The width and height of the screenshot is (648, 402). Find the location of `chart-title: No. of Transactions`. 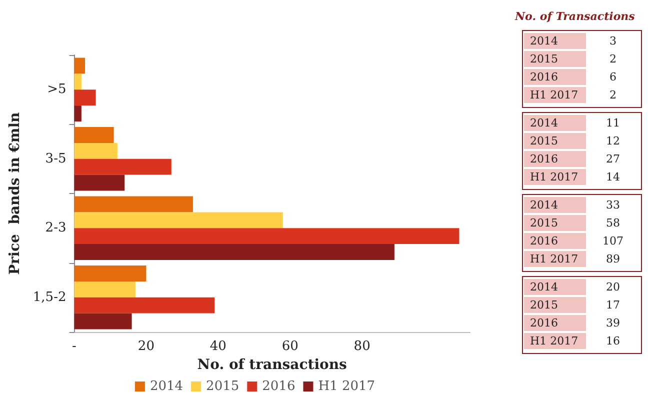

chart-title: No. of Transactions is located at coordinates (574, 16).